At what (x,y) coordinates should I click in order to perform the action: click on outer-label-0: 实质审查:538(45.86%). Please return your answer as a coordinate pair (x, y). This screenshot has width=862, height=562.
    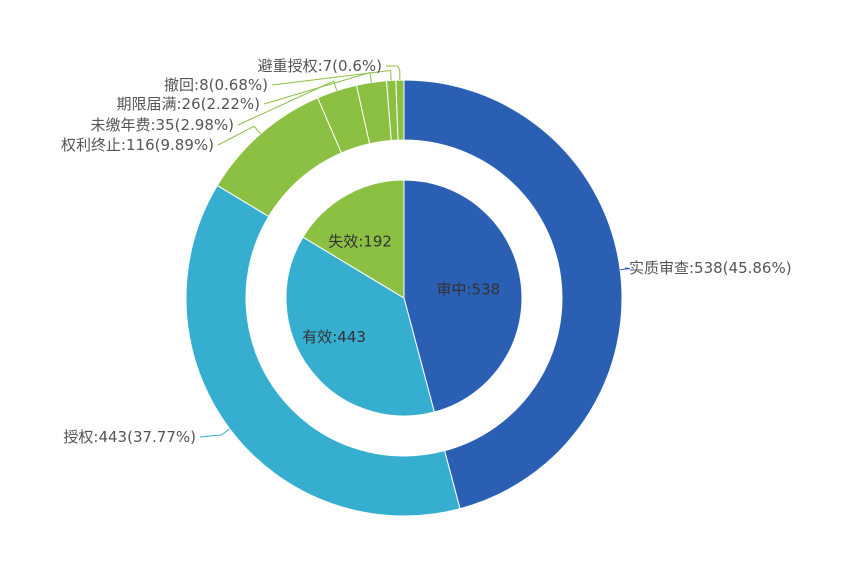
    Looking at the image, I should click on (710, 268).